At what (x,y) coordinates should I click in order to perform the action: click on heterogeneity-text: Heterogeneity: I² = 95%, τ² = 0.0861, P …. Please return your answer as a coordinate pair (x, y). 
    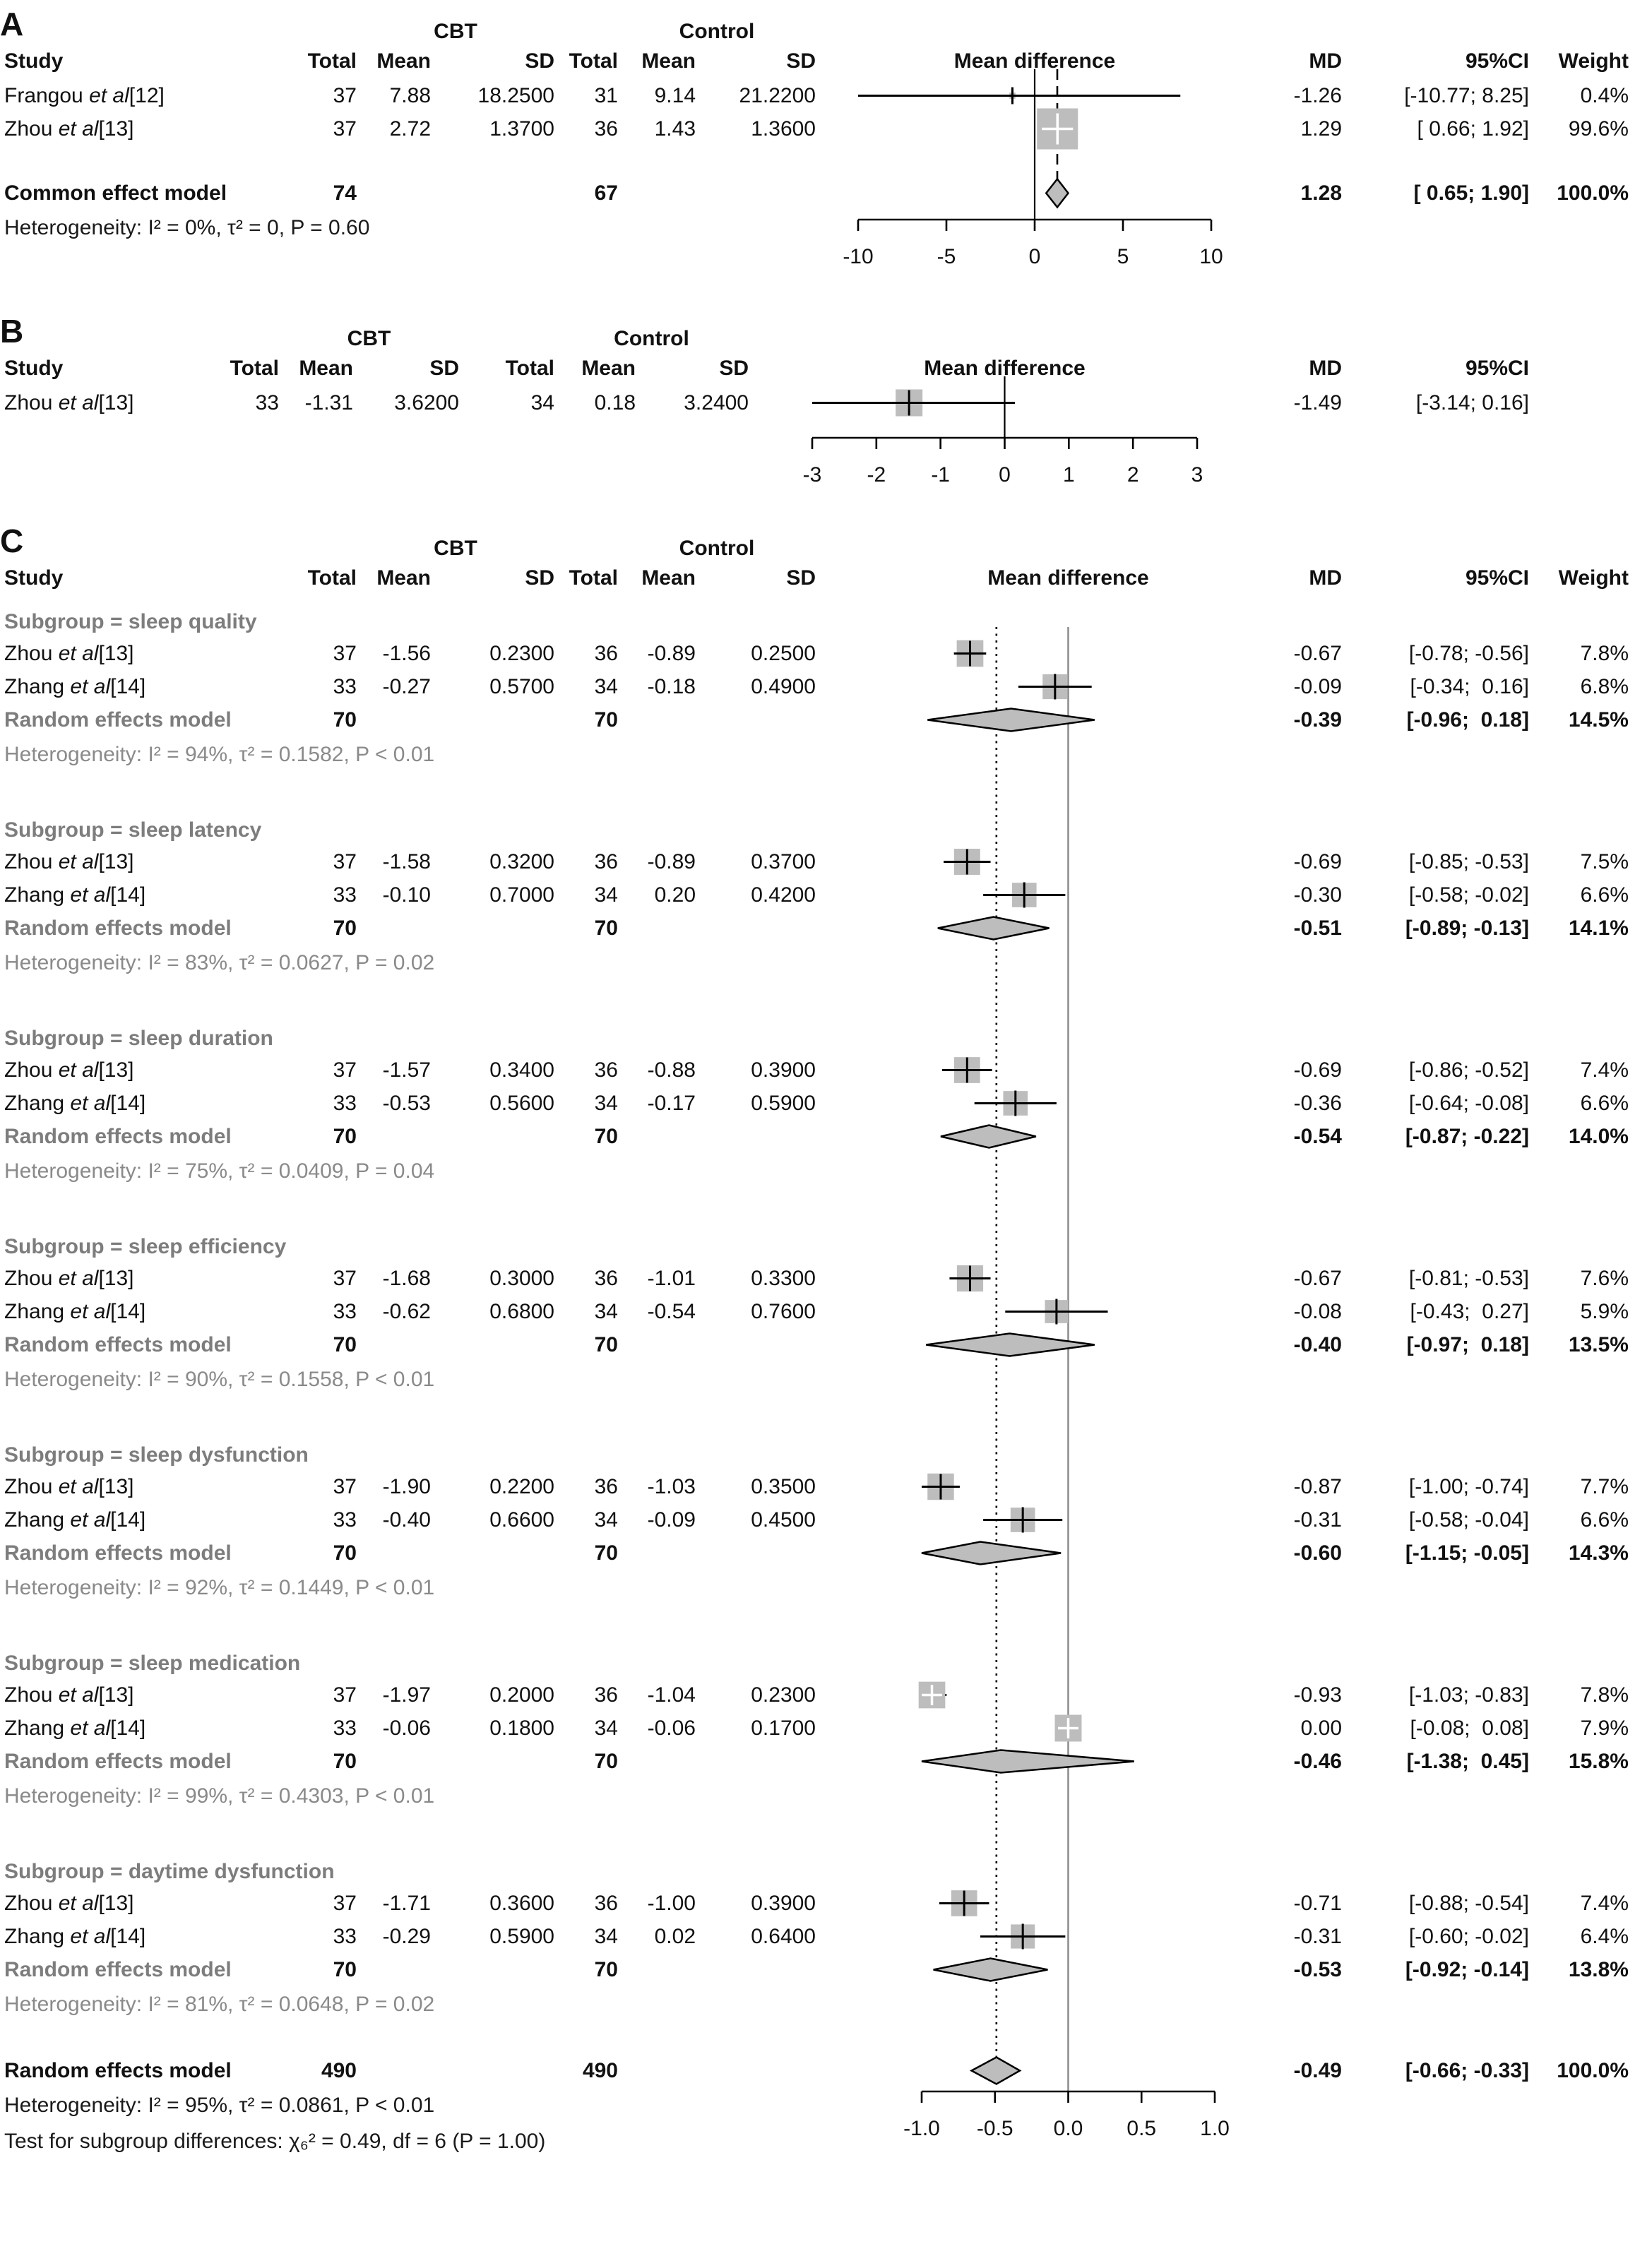
    Looking at the image, I should click on (220, 2105).